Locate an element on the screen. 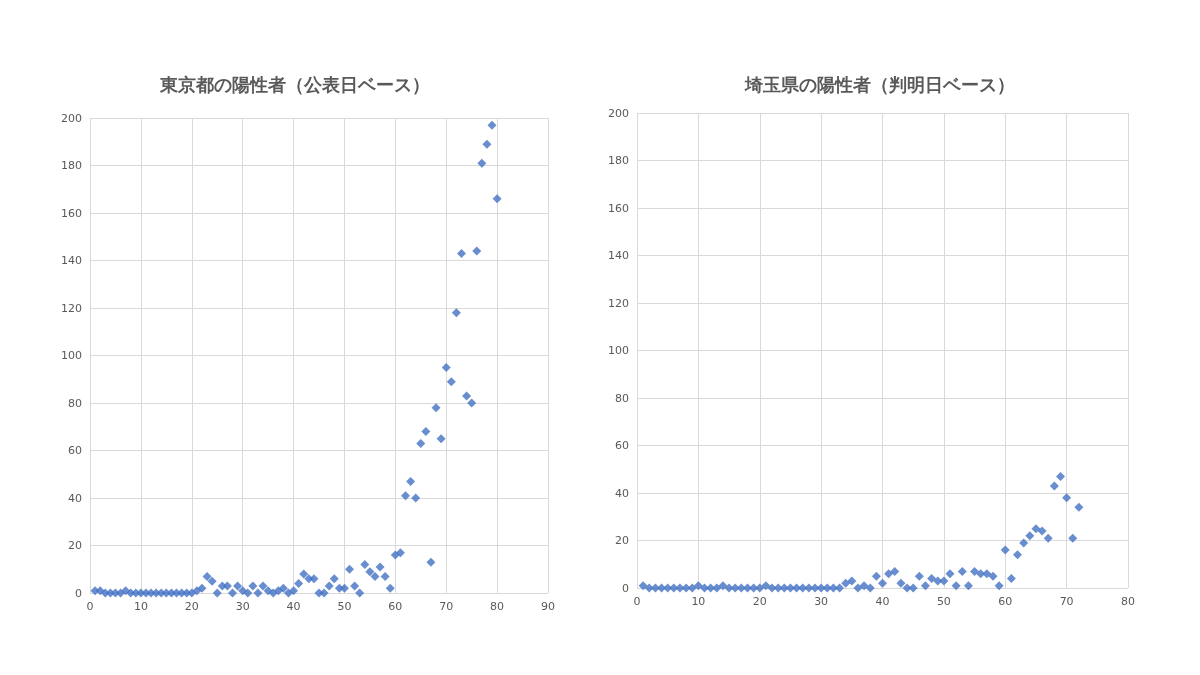 The height and width of the screenshot is (675, 1200). y-tick-label: 0 is located at coordinates (625, 588).